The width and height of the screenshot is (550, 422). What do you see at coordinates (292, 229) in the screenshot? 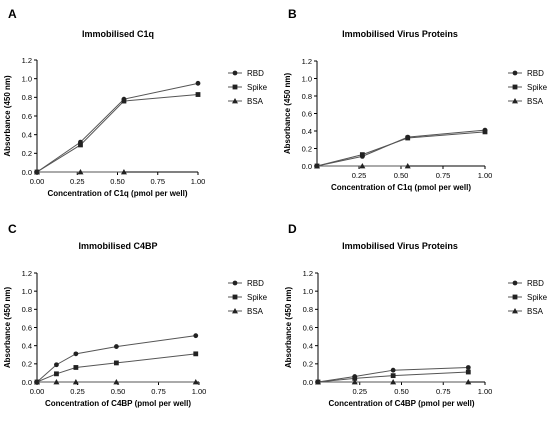
I see `panel-letter: D` at bounding box center [292, 229].